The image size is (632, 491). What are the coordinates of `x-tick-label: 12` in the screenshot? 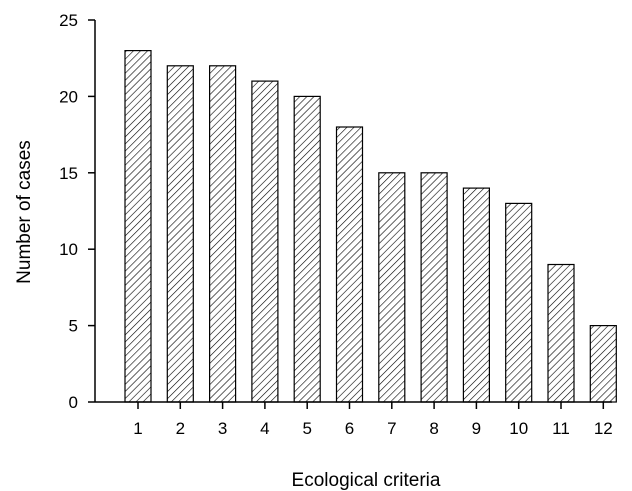 It's located at (603, 428).